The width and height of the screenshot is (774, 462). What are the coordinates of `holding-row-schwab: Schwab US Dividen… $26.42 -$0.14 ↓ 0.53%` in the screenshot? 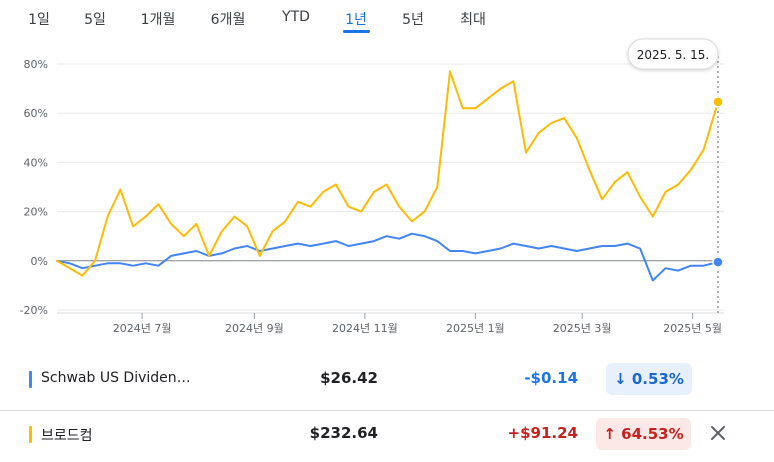 It's located at (387, 379).